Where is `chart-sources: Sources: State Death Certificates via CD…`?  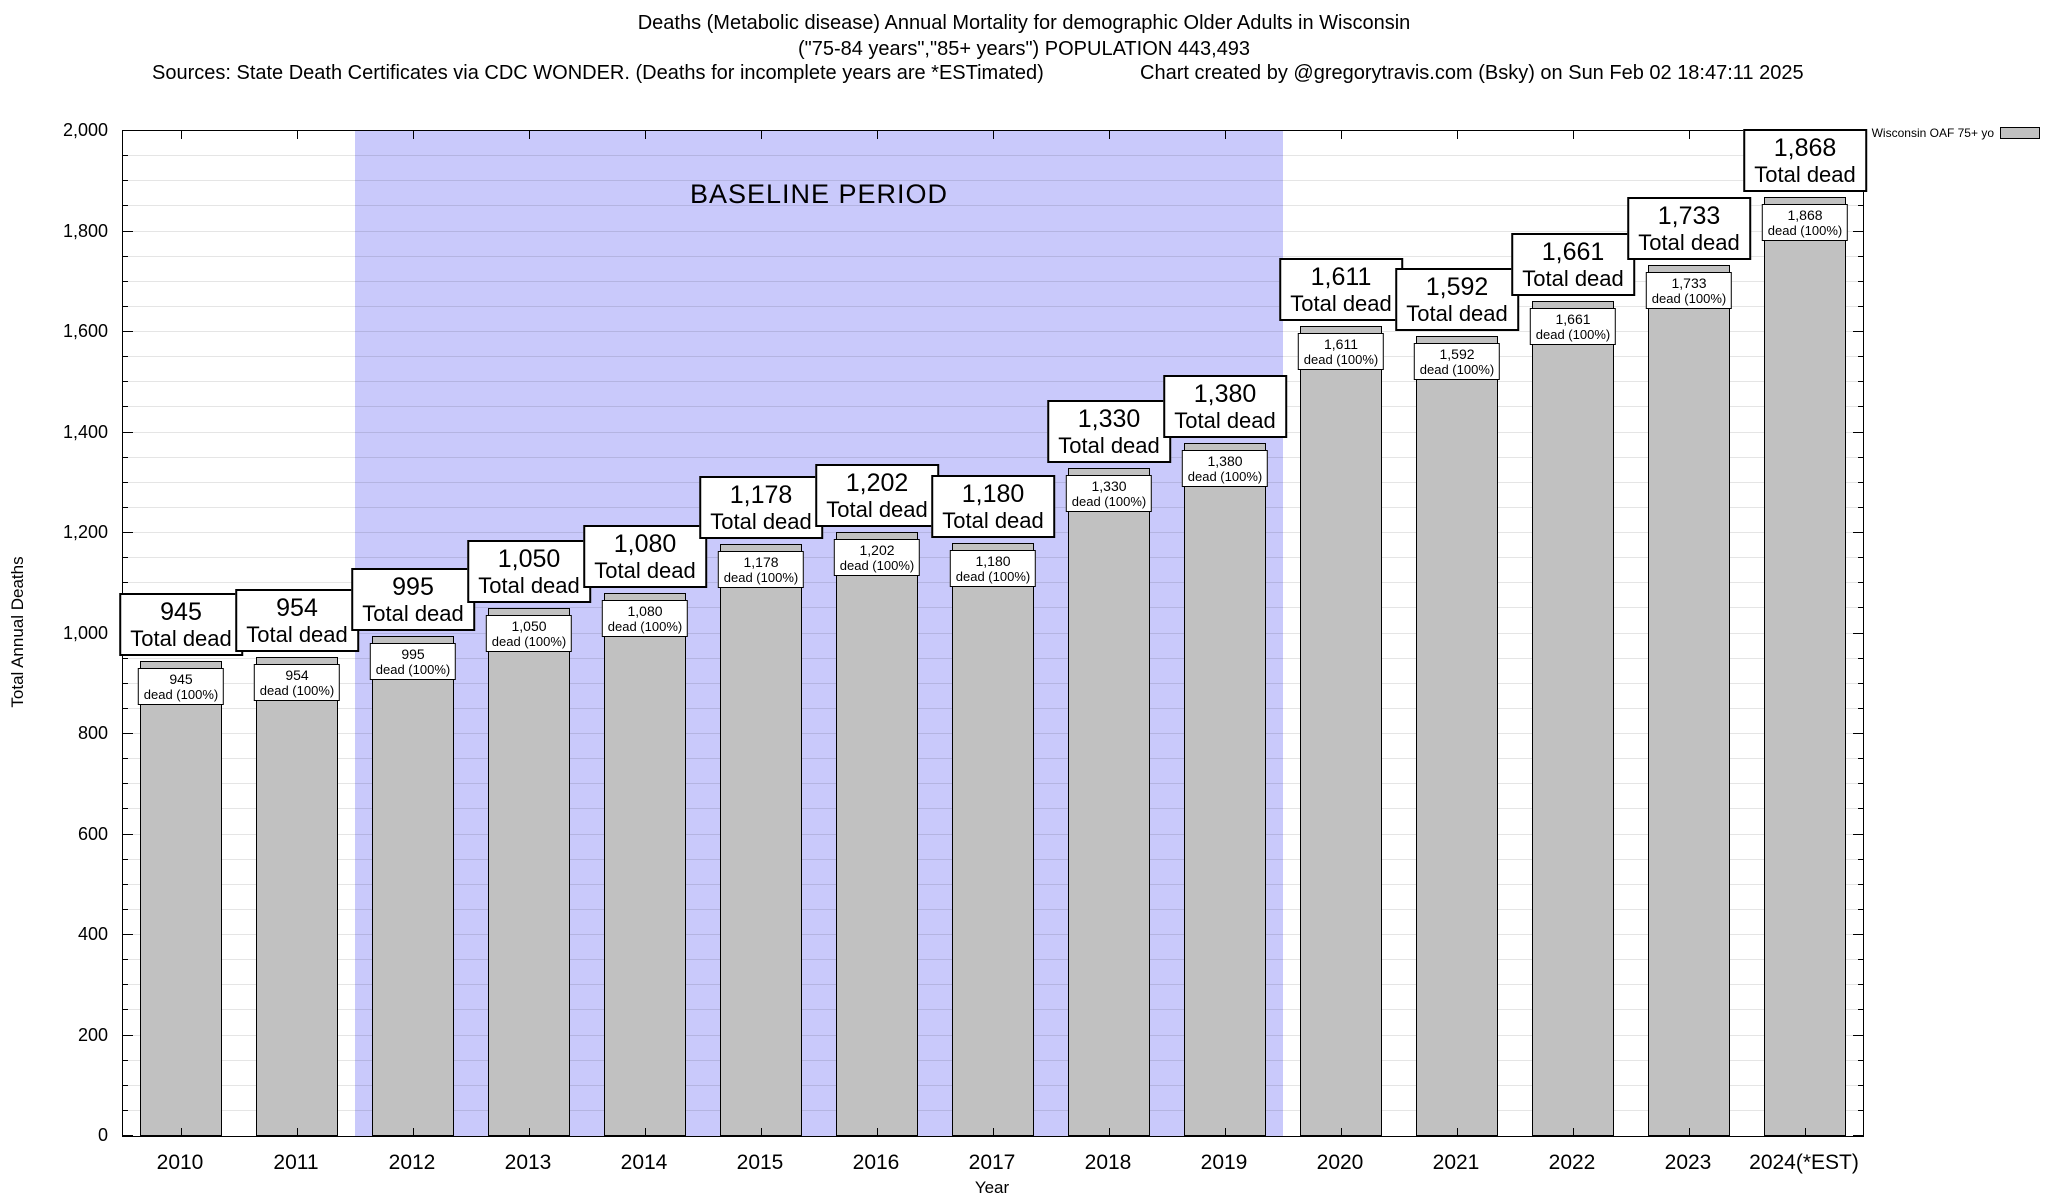
chart-sources: Sources: State Death Certificates via CD… is located at coordinates (598, 73).